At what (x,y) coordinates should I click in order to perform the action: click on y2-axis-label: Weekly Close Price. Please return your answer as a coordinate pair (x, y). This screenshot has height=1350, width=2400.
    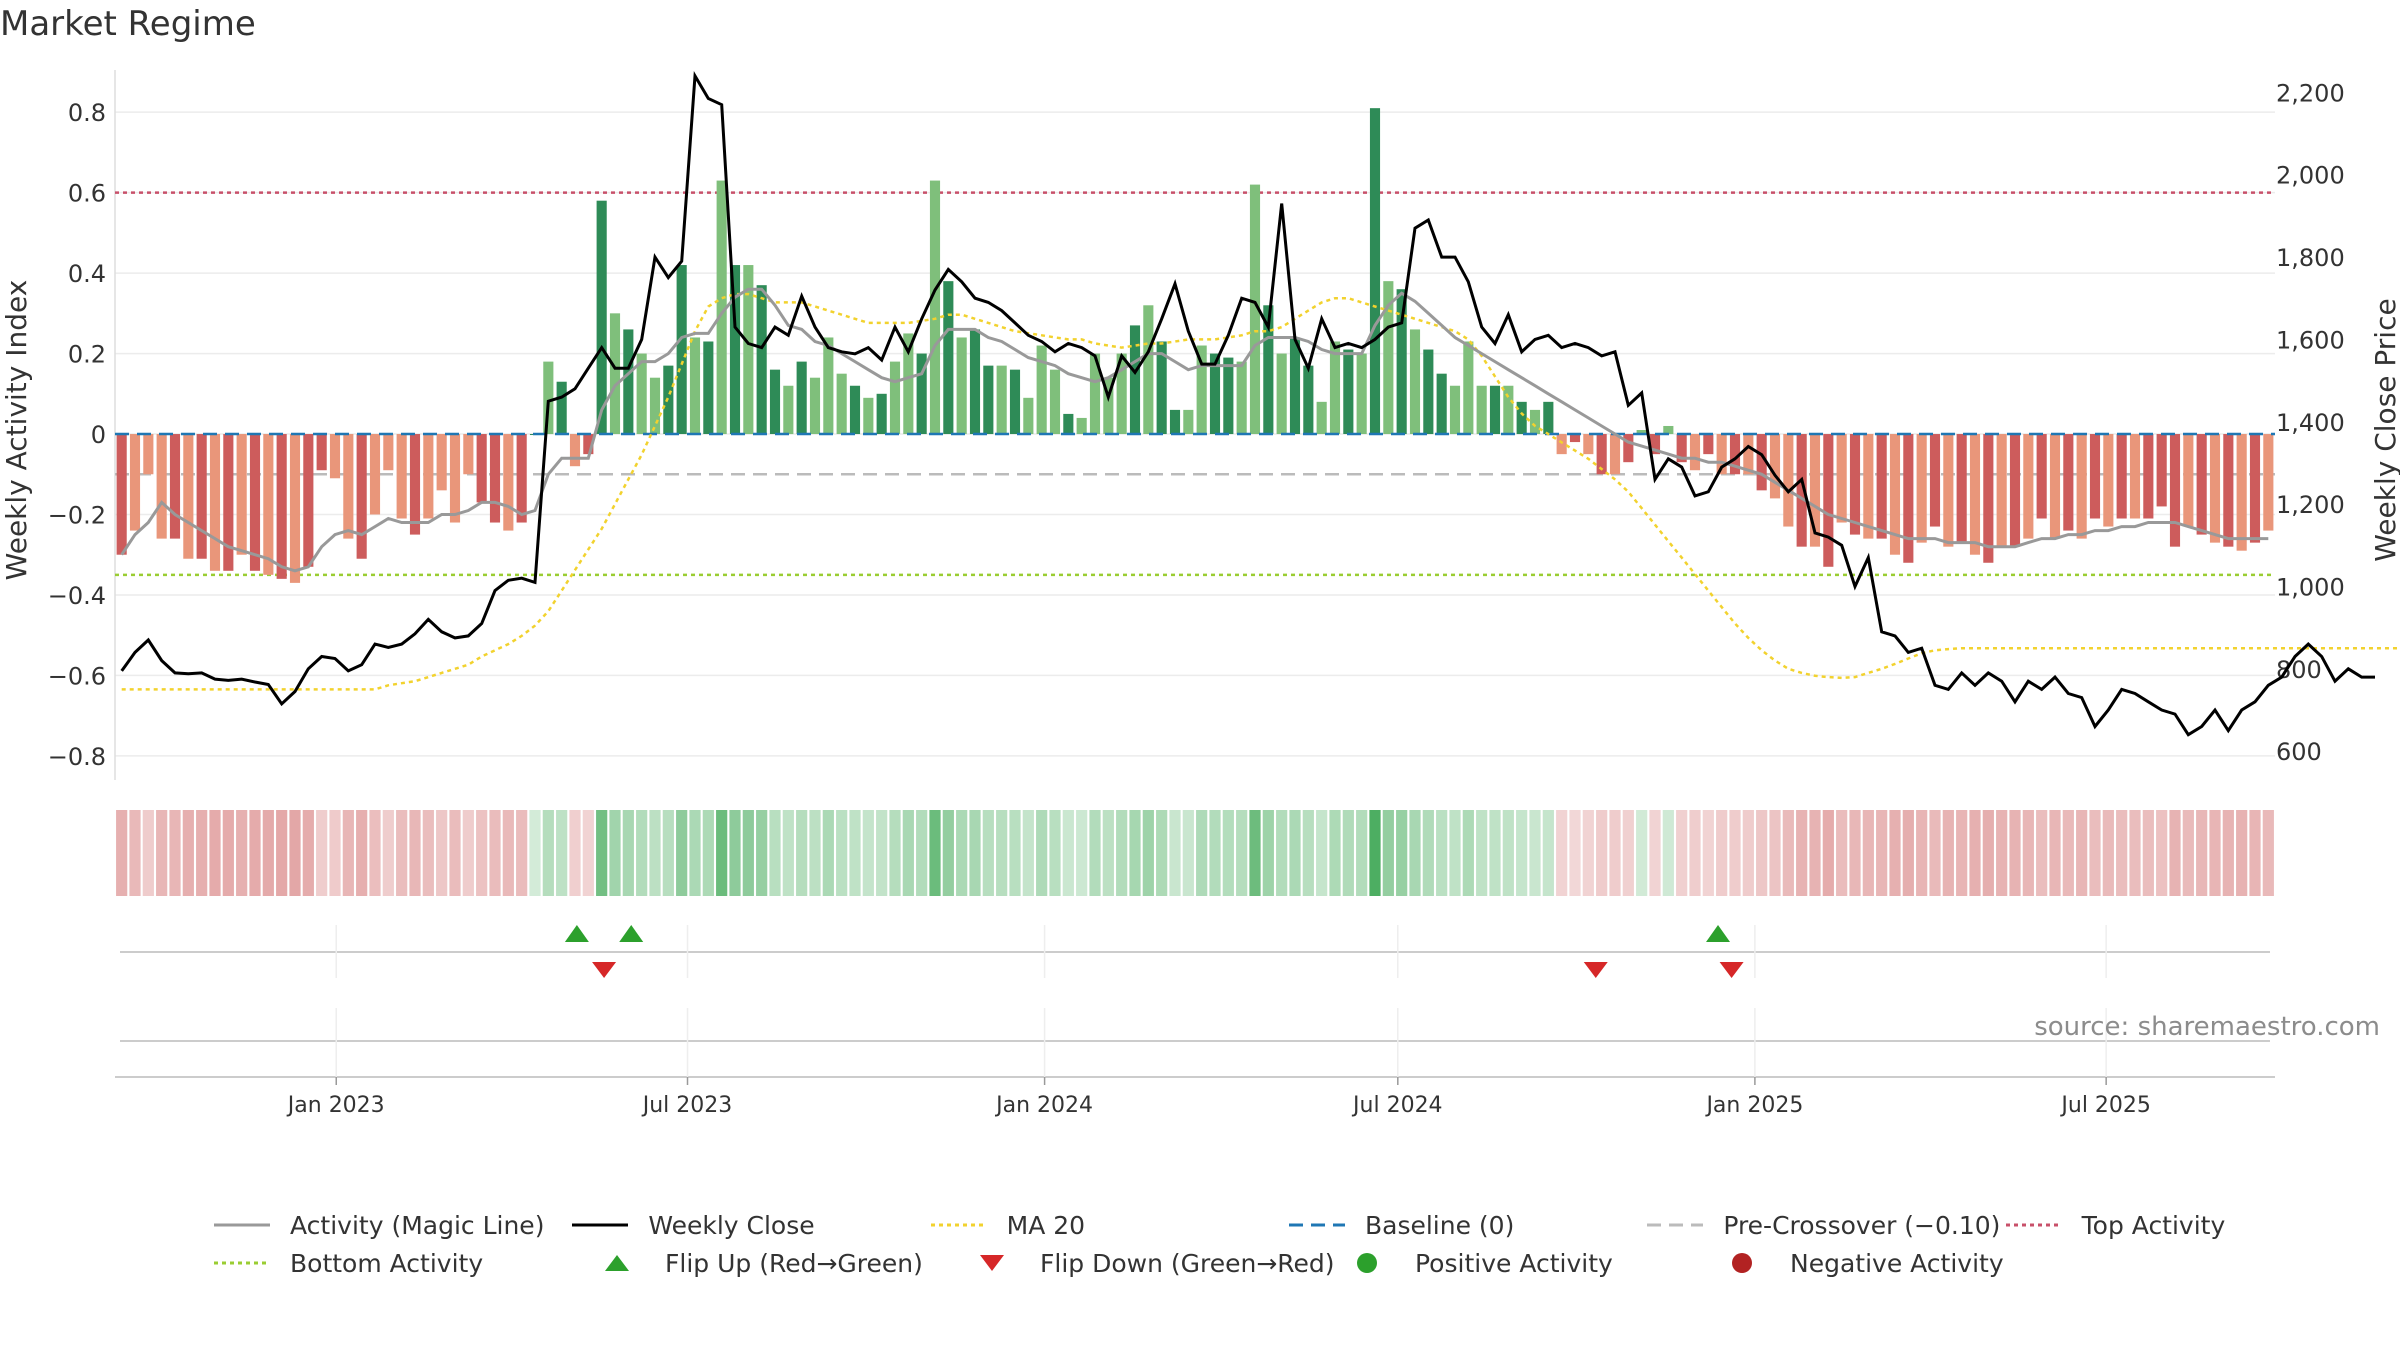
    Looking at the image, I should click on (2384, 429).